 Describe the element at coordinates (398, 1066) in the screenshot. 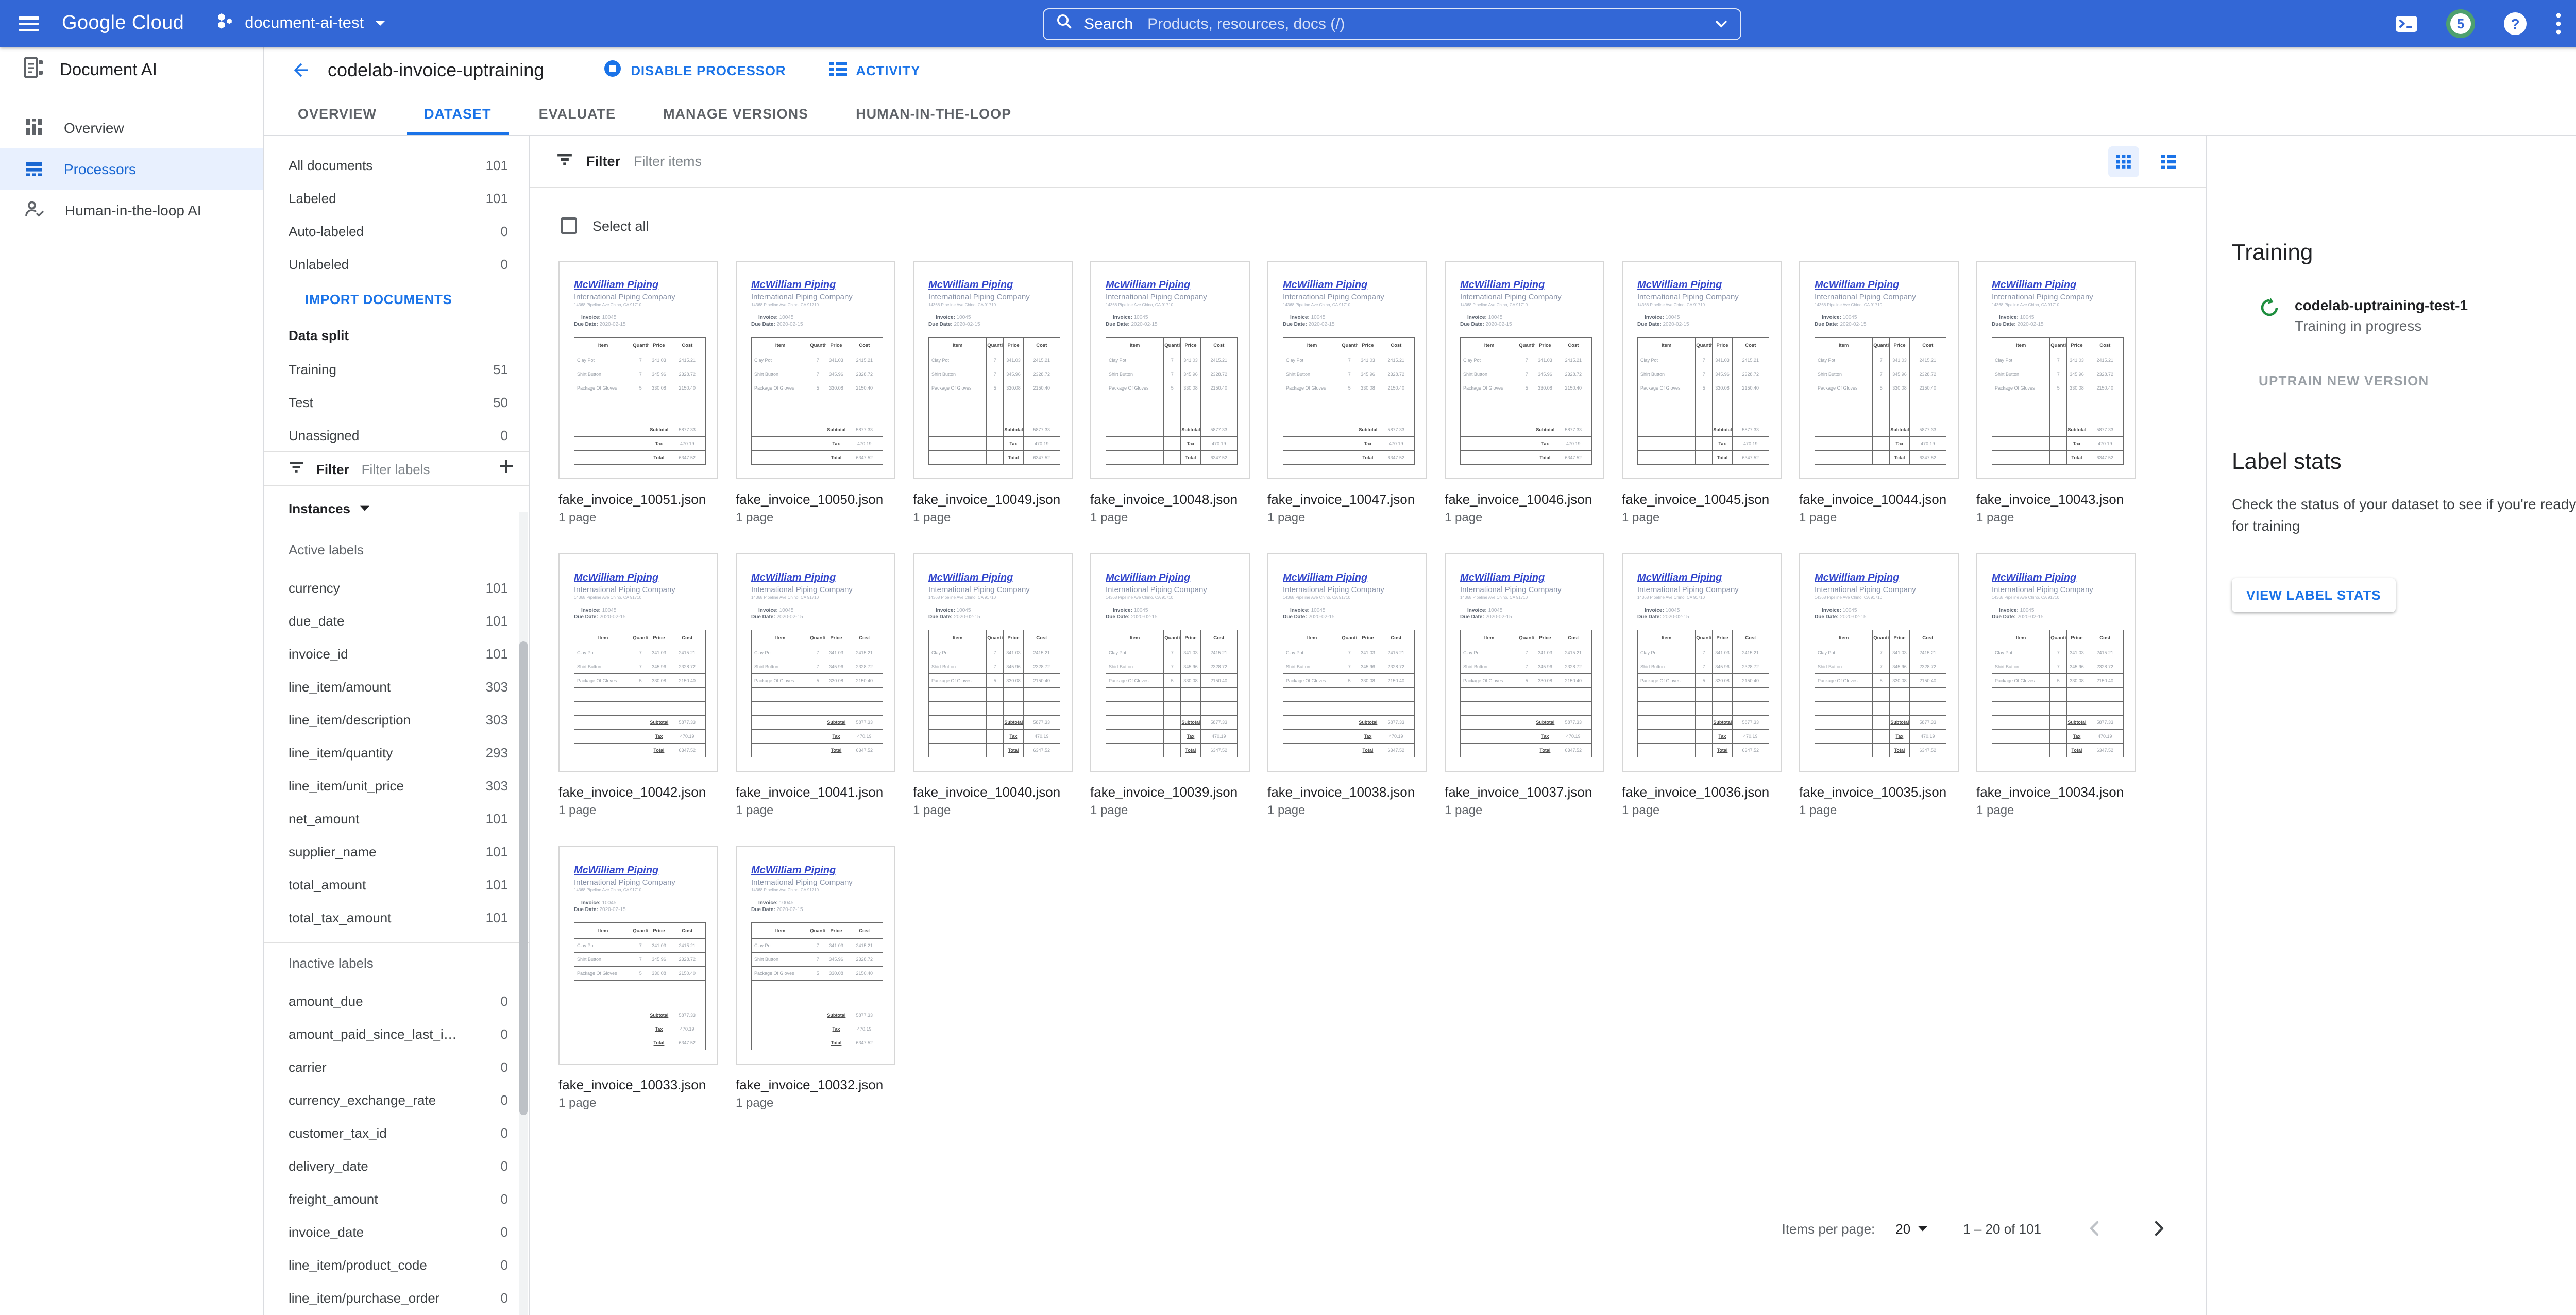

I see `label-row: carrier 0` at that location.